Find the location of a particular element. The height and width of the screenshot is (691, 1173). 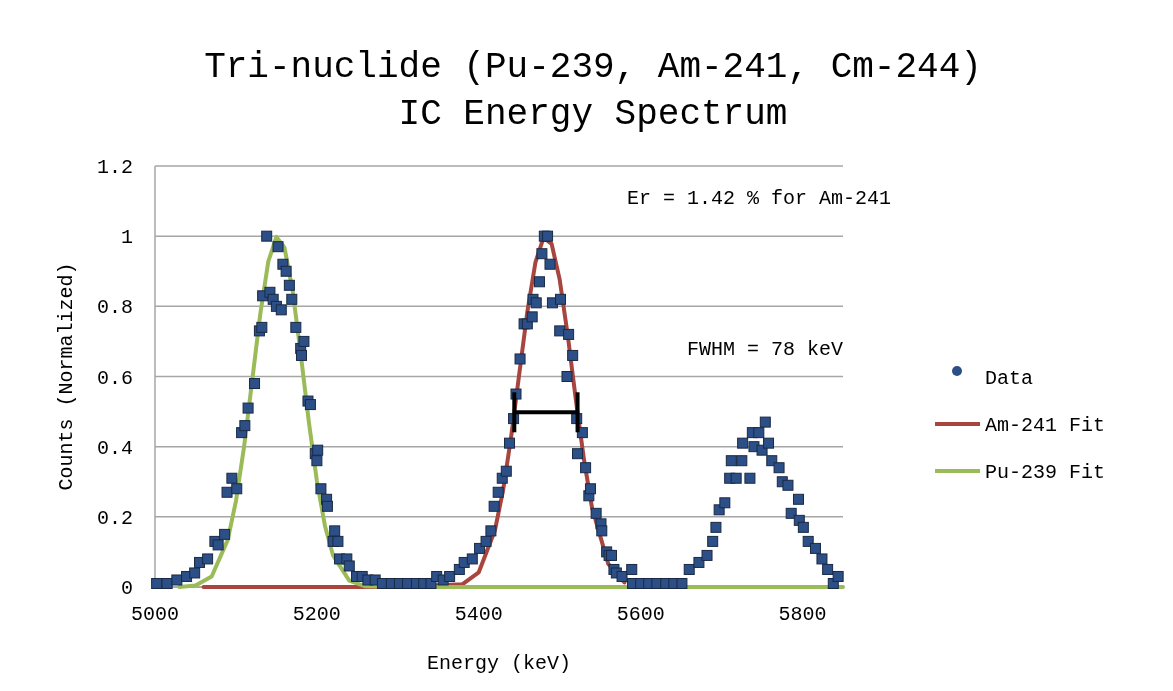

x-tick-label: 5600 is located at coordinates (640, 614).